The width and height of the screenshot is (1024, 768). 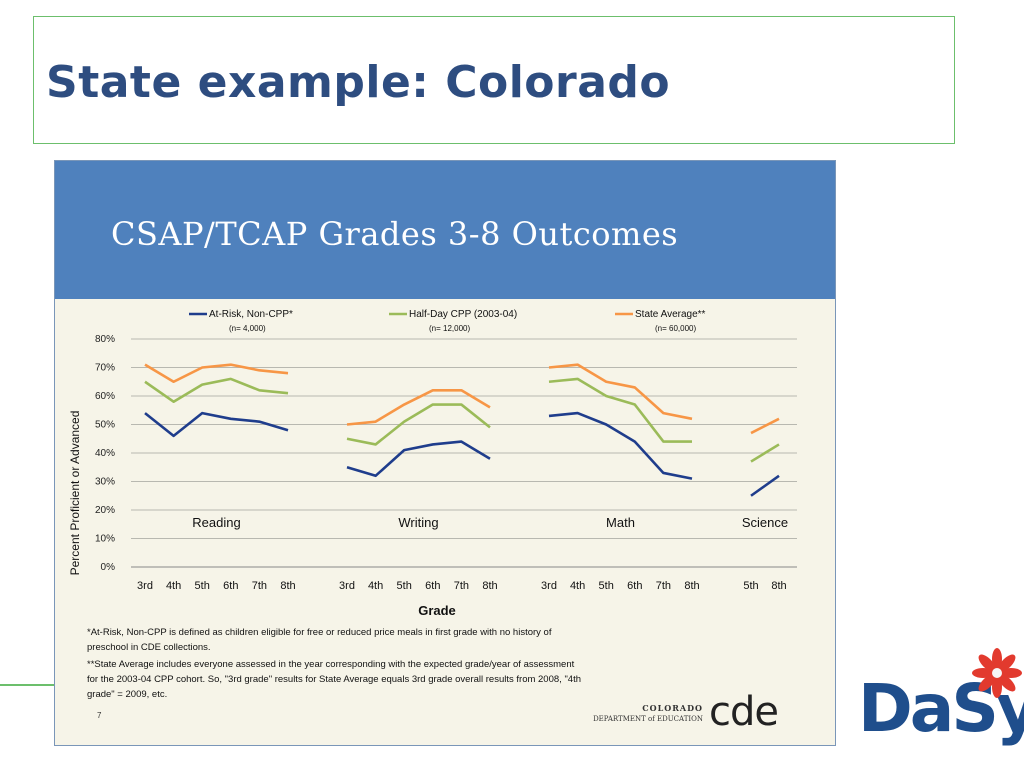 What do you see at coordinates (216, 522) in the screenshot?
I see `group-label-reading: Reading` at bounding box center [216, 522].